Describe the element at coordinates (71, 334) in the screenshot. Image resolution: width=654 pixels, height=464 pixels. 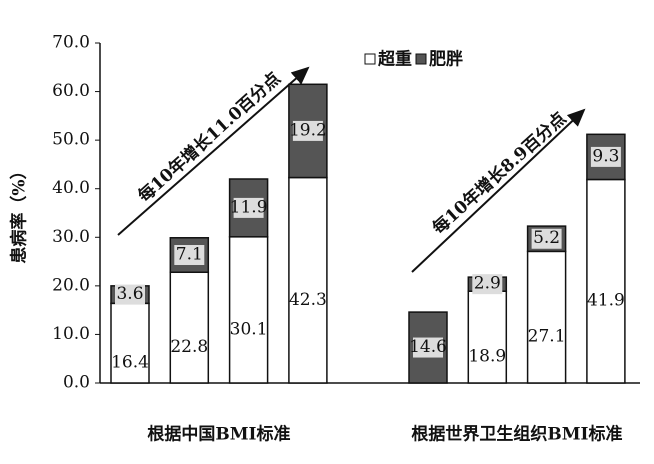
I see `y-tick-label: 10.0` at that location.